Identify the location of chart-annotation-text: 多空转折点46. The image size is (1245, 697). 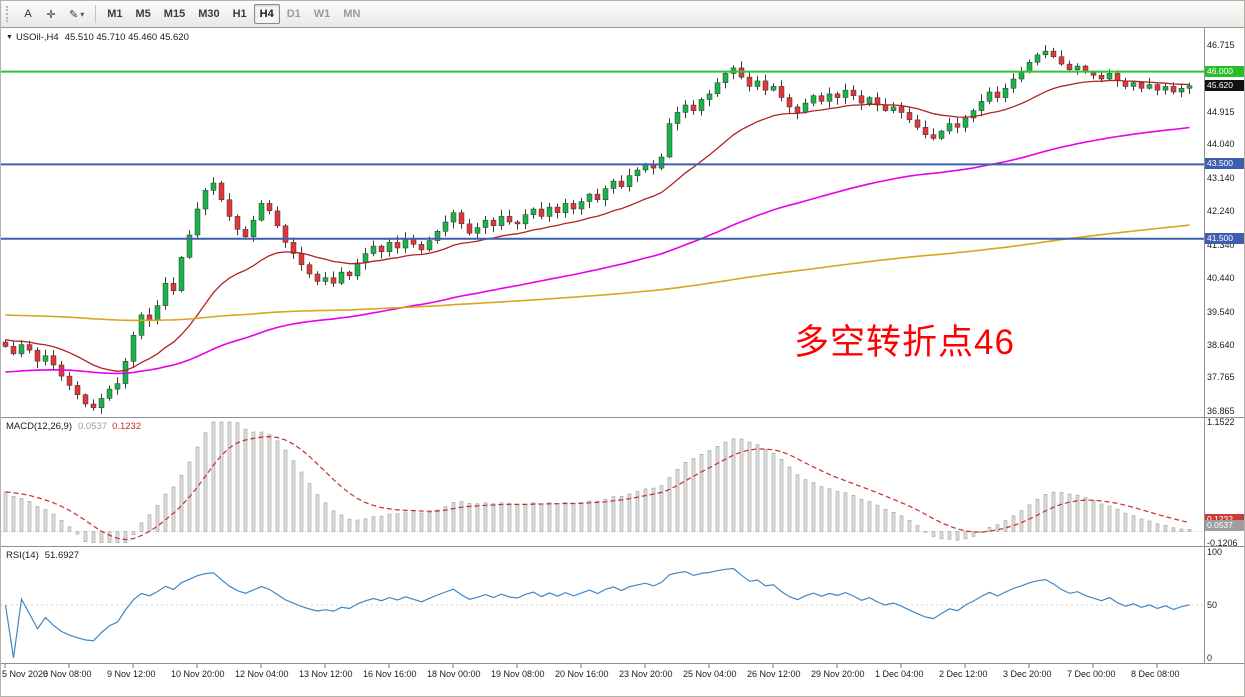
(904, 342).